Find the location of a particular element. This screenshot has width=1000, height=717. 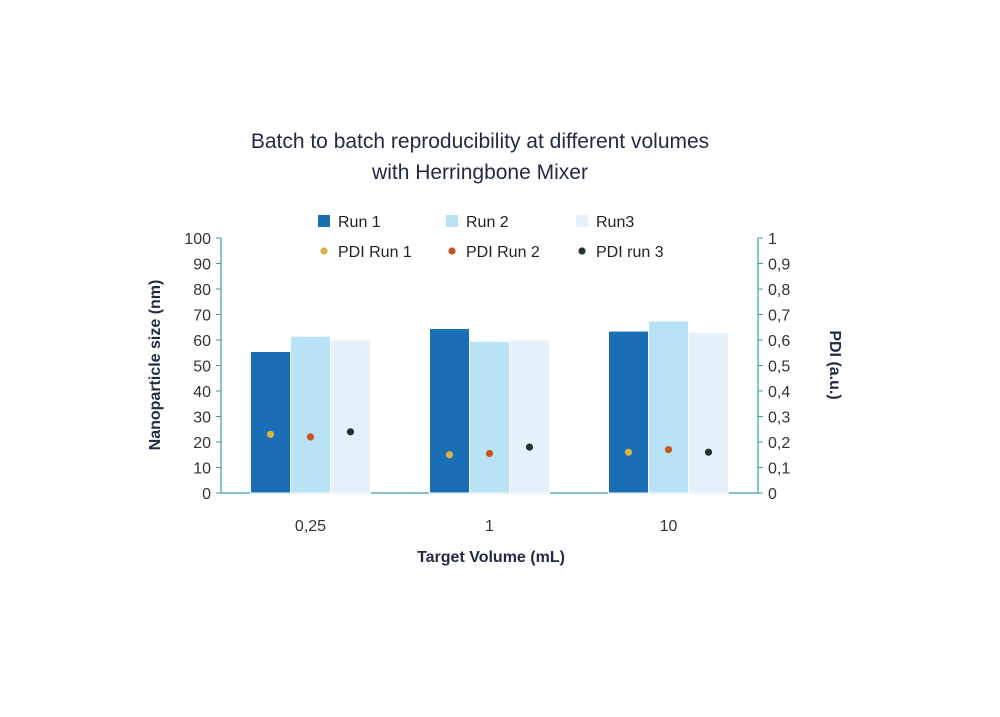

y-tick-label: 70 is located at coordinates (202, 316).